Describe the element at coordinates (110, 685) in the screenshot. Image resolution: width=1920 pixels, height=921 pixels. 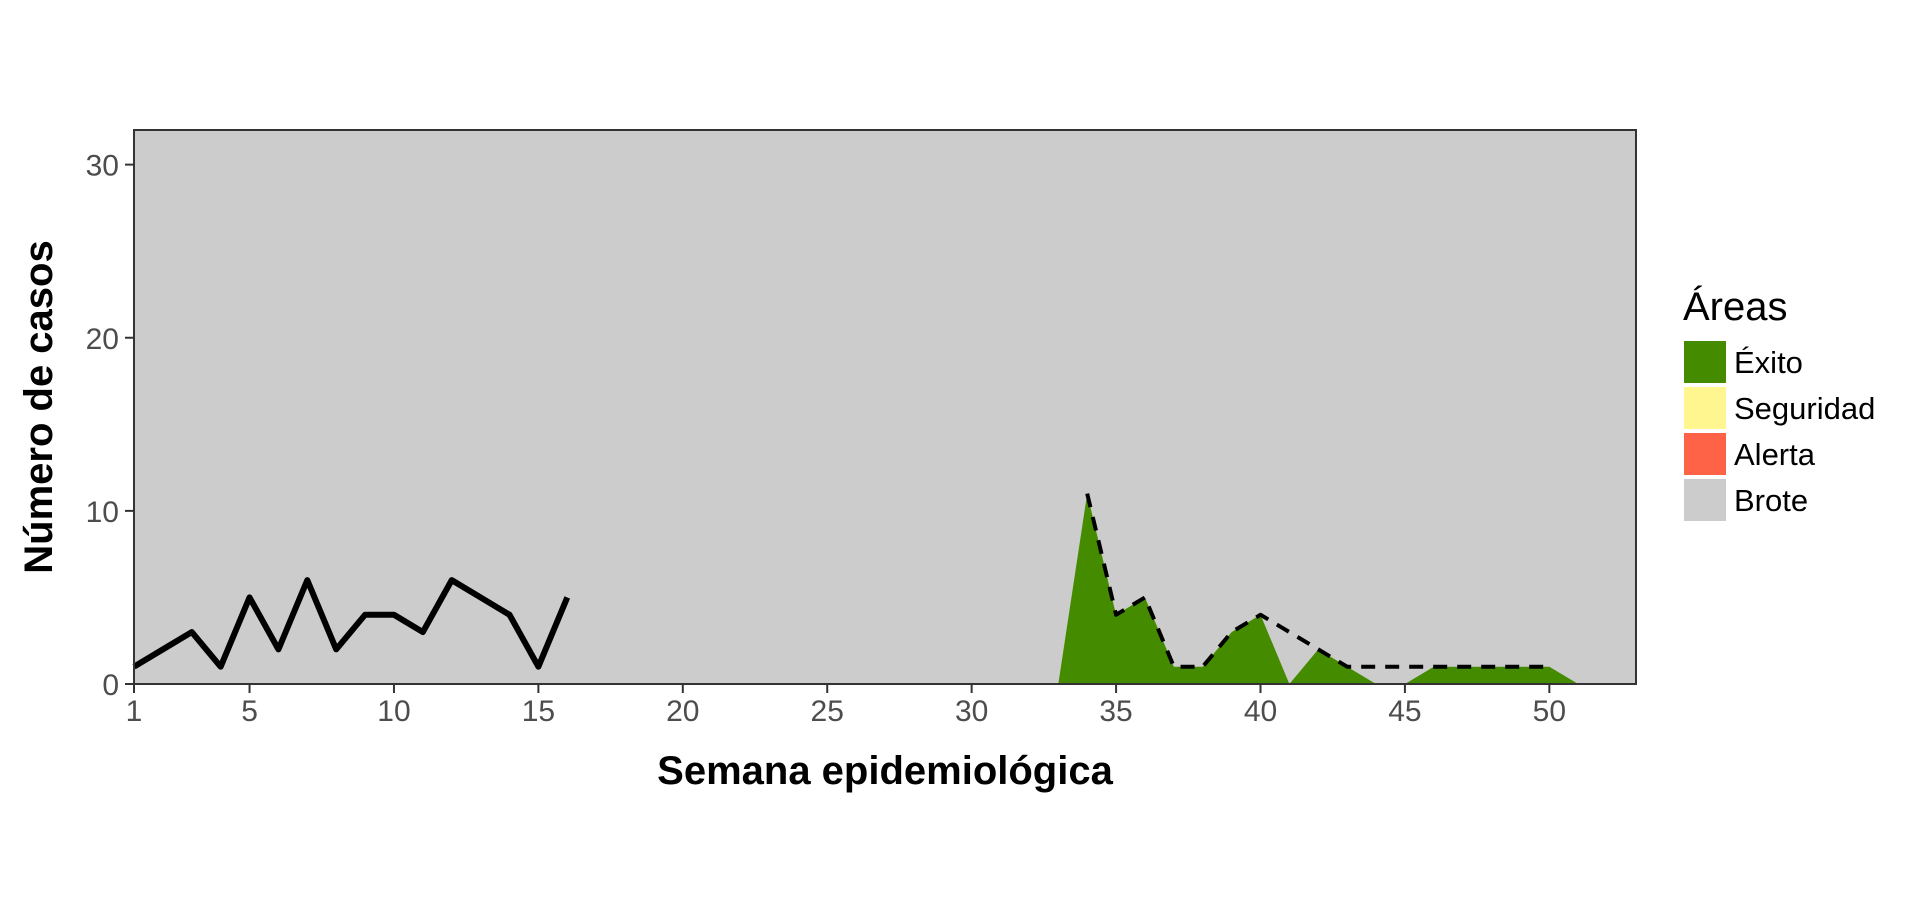
I see `y-tick-label: 0` at that location.